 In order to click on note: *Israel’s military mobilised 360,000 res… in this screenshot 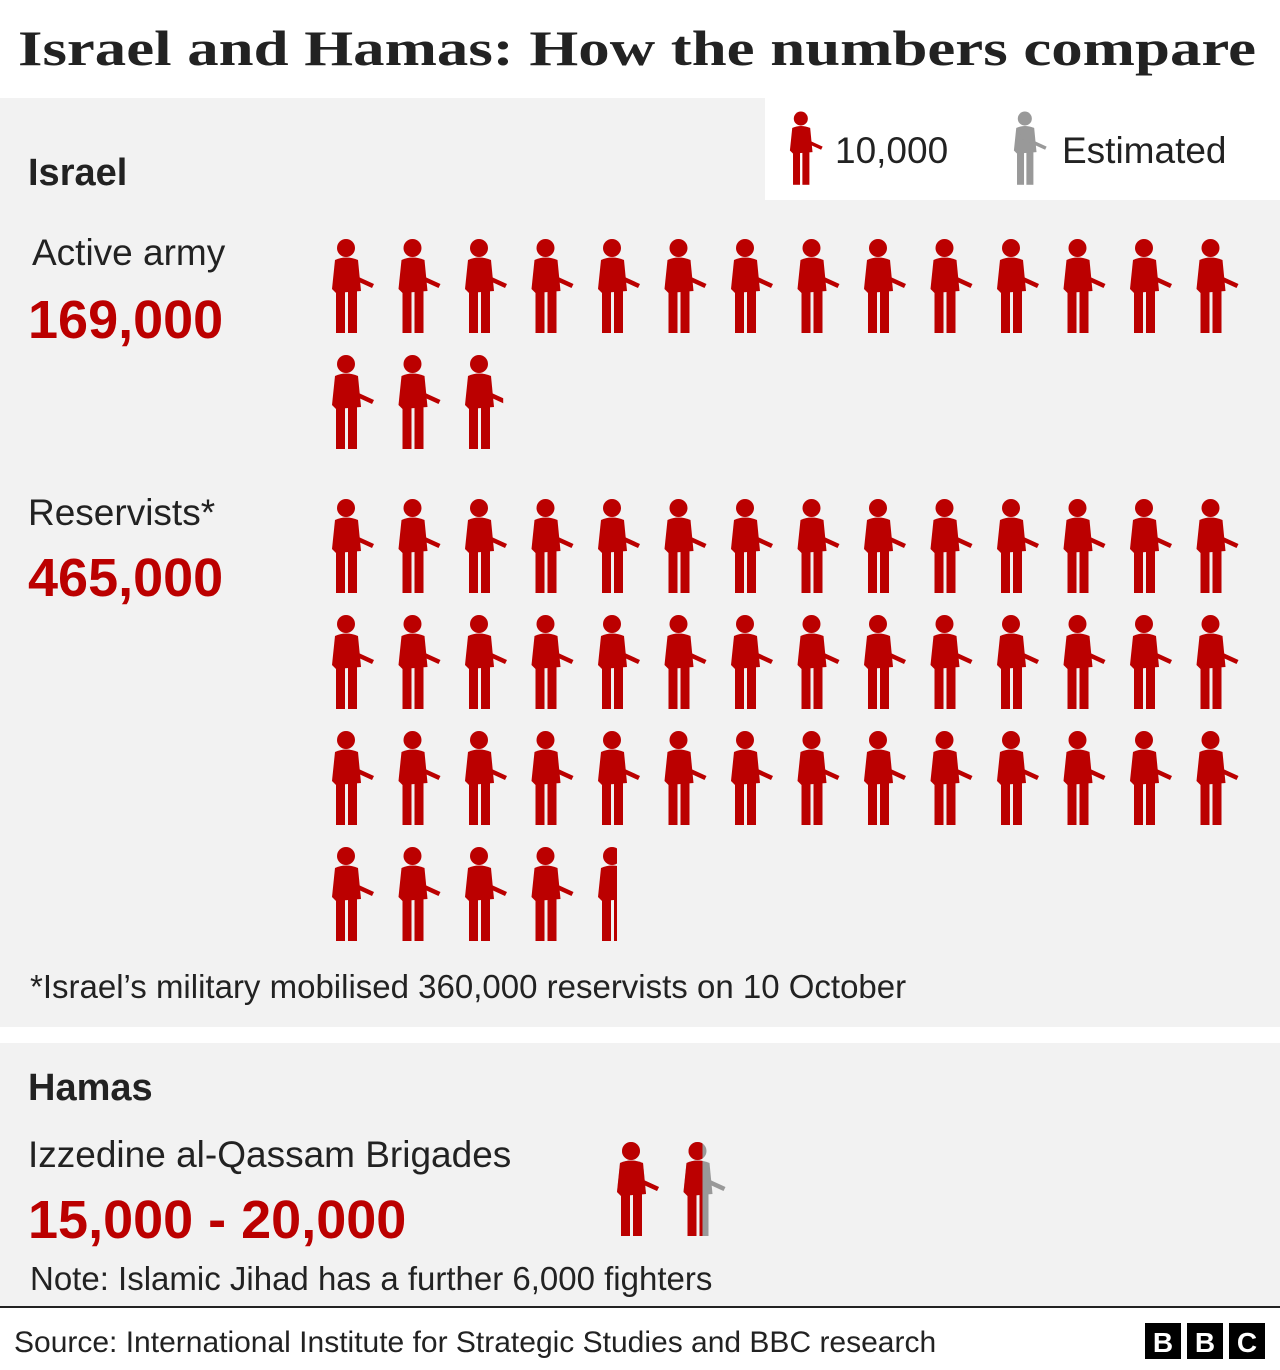, I will do `click(468, 986)`.